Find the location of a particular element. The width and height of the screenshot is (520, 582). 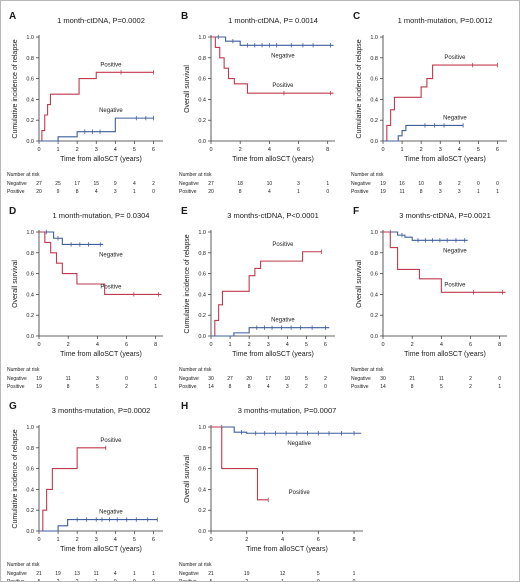

risk-value: 5 is located at coordinates (211, 580).